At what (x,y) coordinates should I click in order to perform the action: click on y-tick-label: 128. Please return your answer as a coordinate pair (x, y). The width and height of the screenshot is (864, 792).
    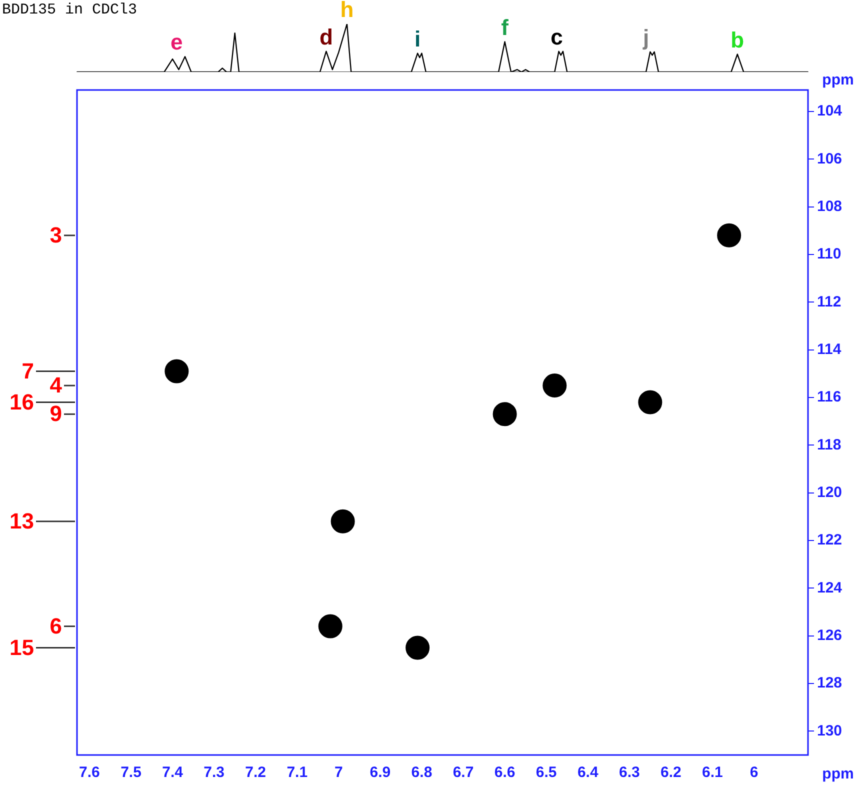
    Looking at the image, I should click on (829, 683).